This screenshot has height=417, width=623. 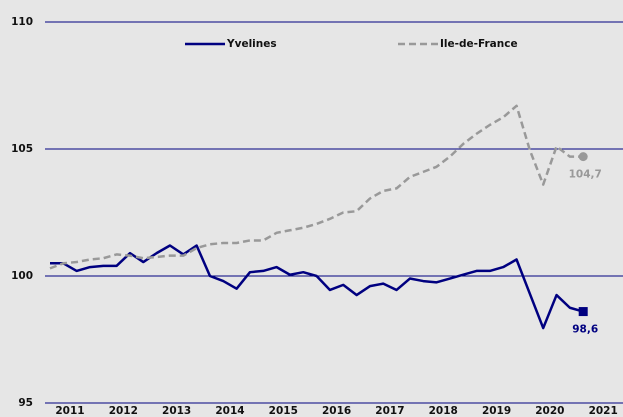 I want to click on x-tick-label: 2014, so click(x=229, y=411).